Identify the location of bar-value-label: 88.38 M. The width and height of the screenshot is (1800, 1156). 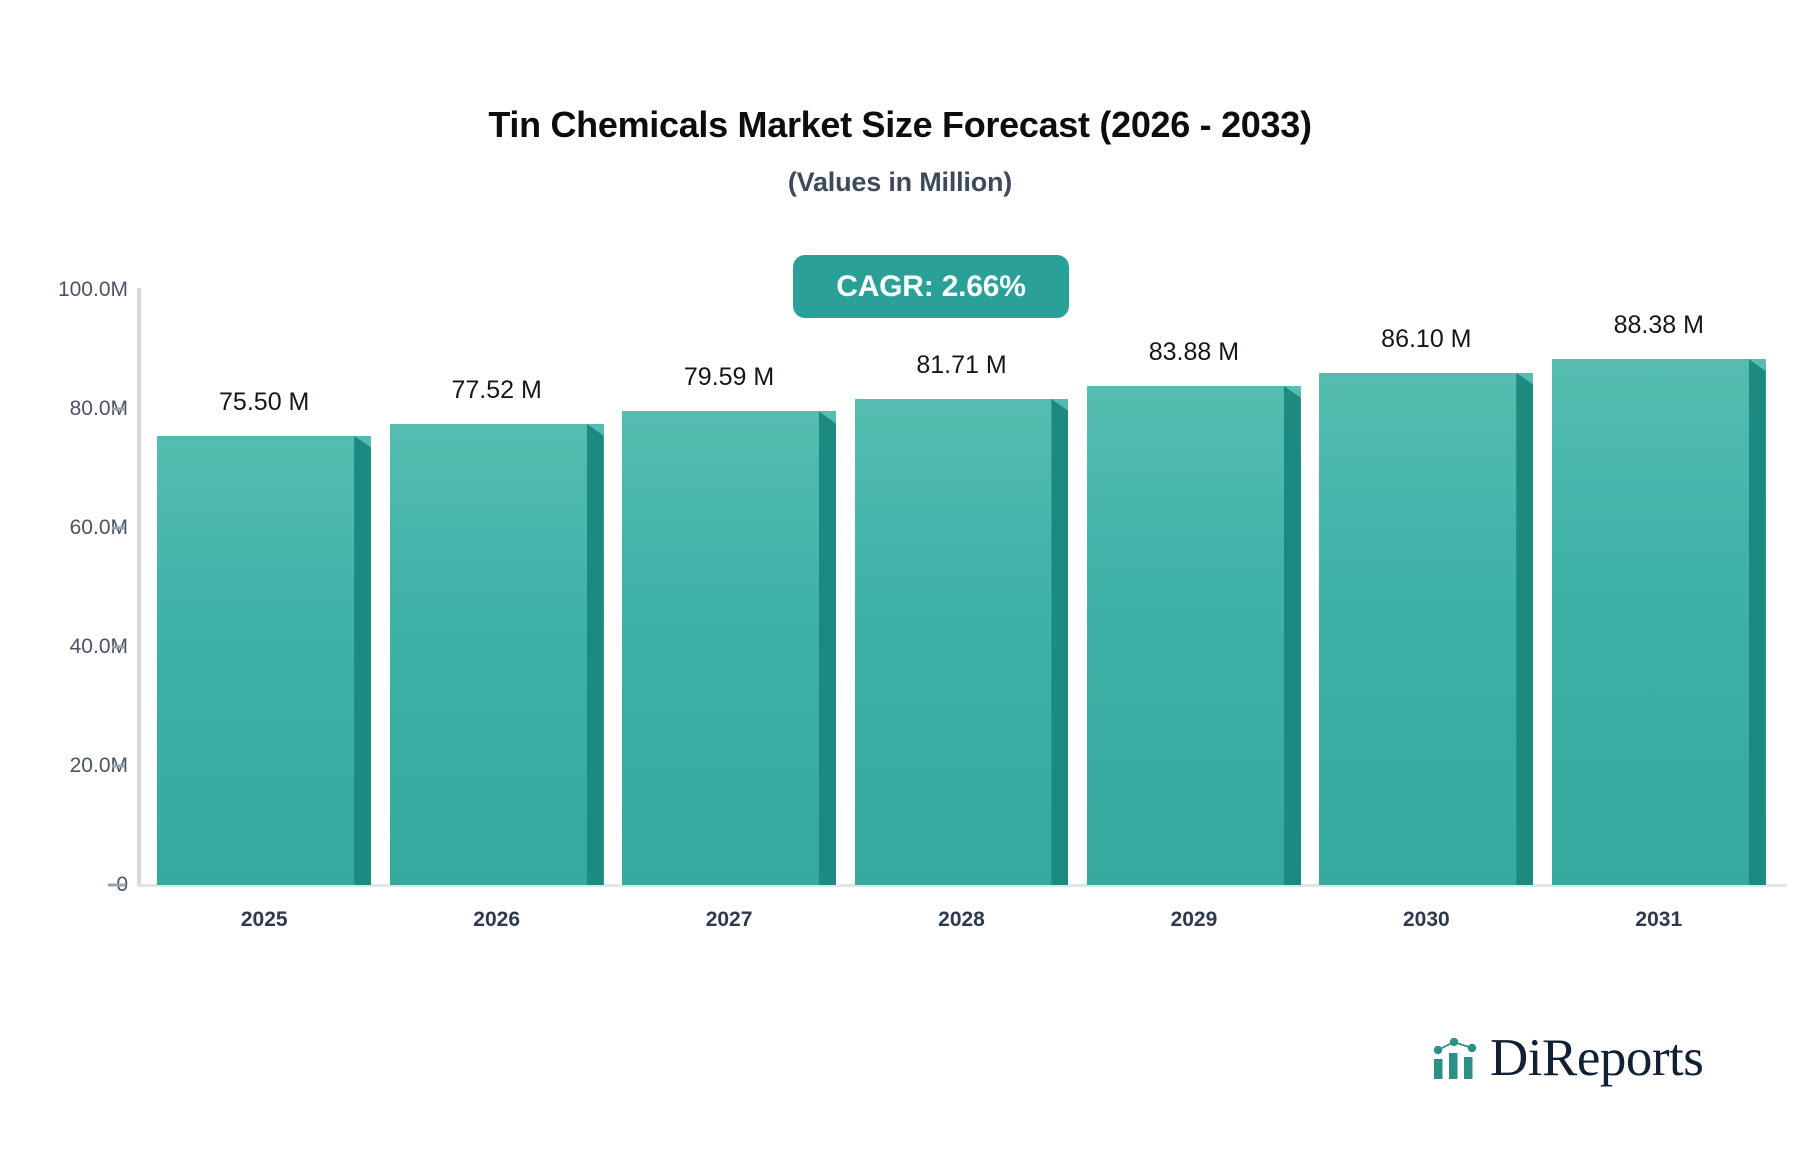
(1658, 325).